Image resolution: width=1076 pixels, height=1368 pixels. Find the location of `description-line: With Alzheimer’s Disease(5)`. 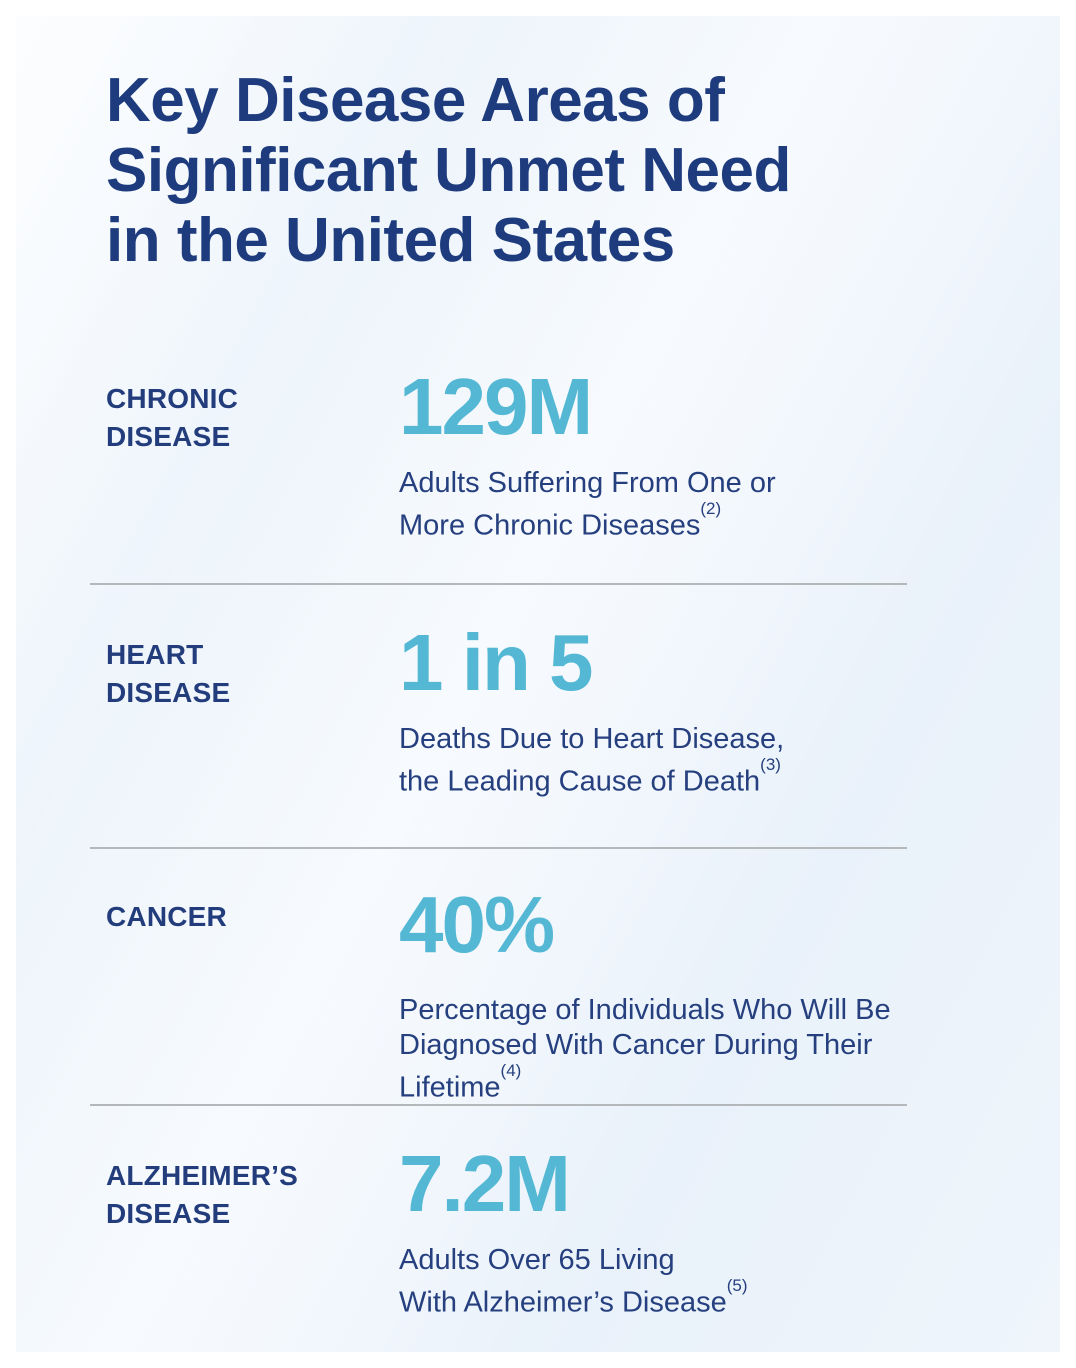

description-line: With Alzheimer’s Disease(5) is located at coordinates (692, 1298).